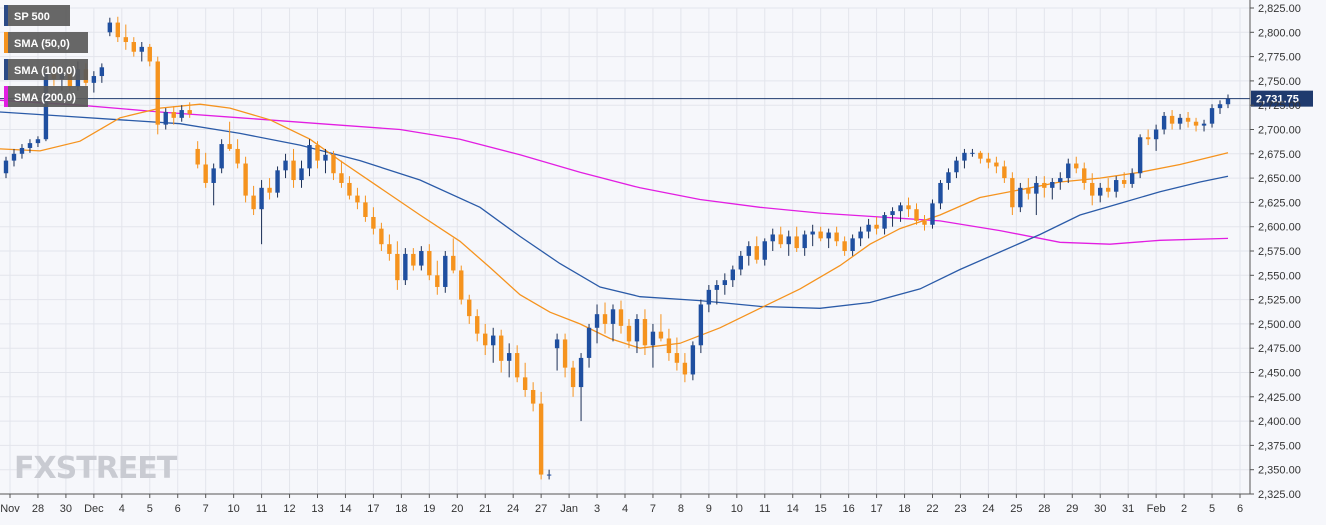 The image size is (1326, 525). I want to click on y-tick-label: 2,650.00, so click(1279, 179).